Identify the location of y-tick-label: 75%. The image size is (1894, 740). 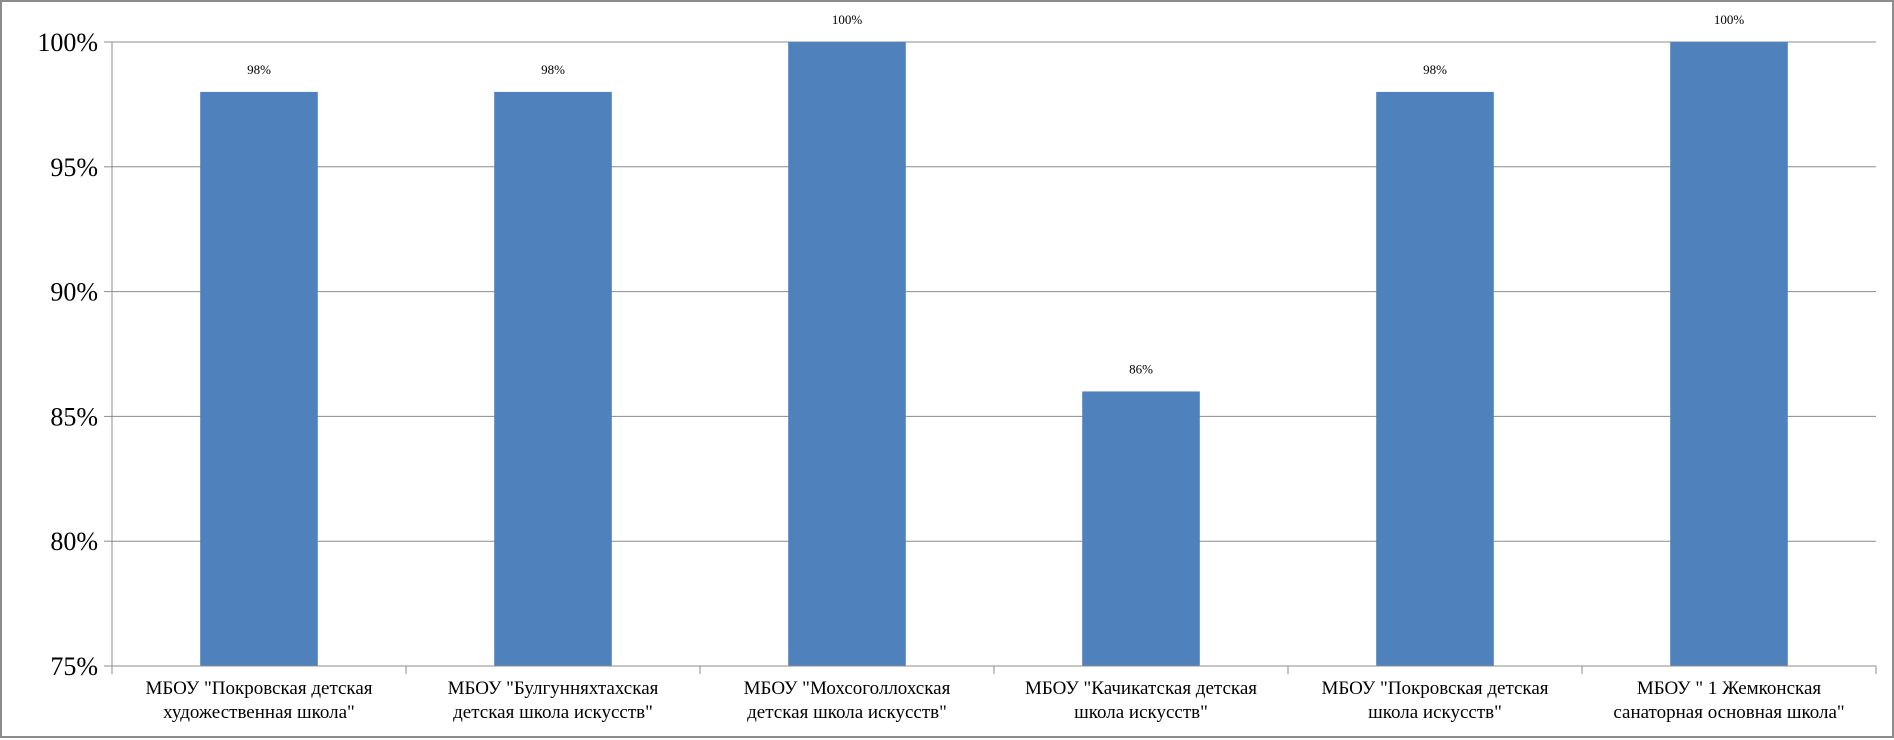
(74, 666).